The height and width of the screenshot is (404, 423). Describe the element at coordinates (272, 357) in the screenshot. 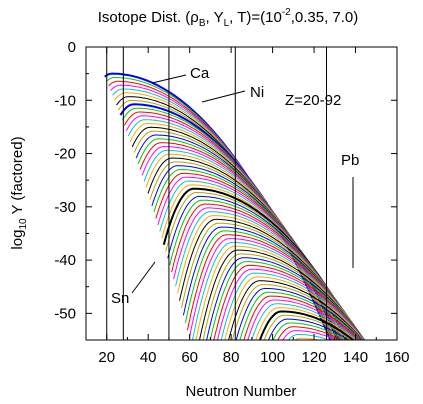

I see `x-tick-label: 100` at that location.